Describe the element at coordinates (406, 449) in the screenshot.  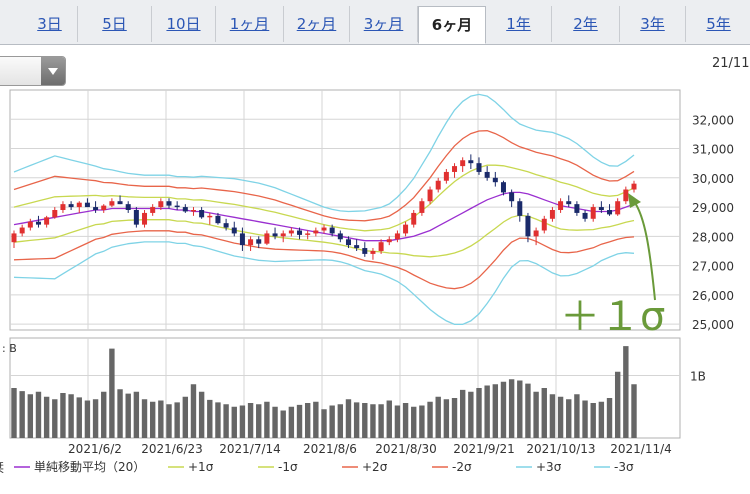
I see `x-tick-label: 2021/8/30` at that location.